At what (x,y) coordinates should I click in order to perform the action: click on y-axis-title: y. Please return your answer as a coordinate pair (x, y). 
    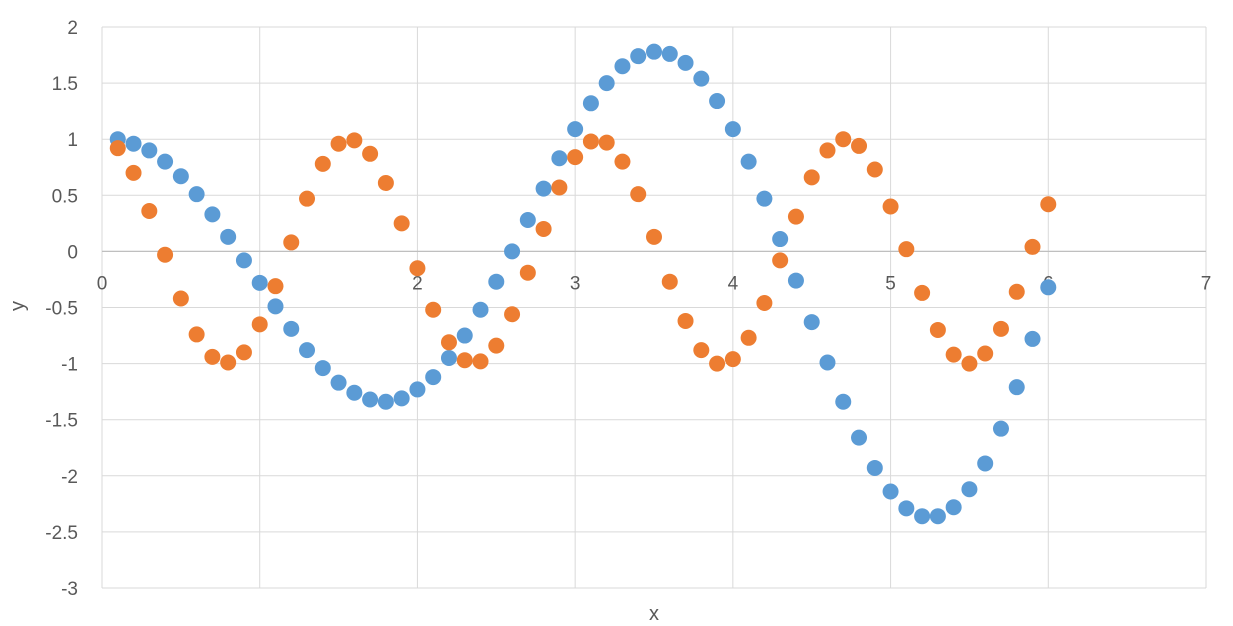
    Looking at the image, I should click on (18, 306).